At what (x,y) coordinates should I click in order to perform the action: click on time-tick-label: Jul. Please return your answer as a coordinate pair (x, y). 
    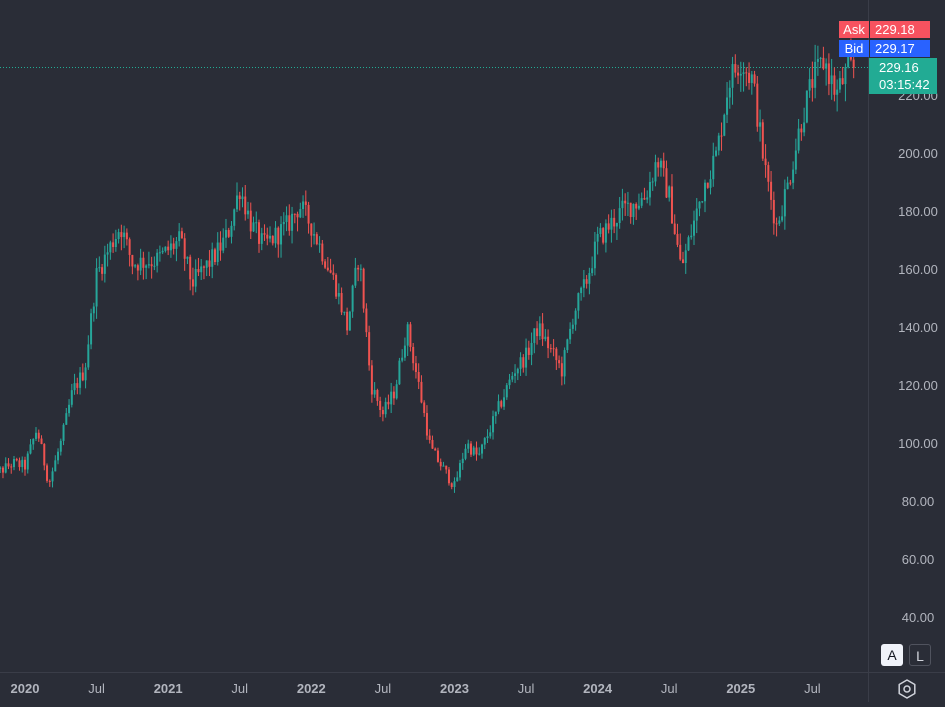
    Looking at the image, I should click on (669, 688).